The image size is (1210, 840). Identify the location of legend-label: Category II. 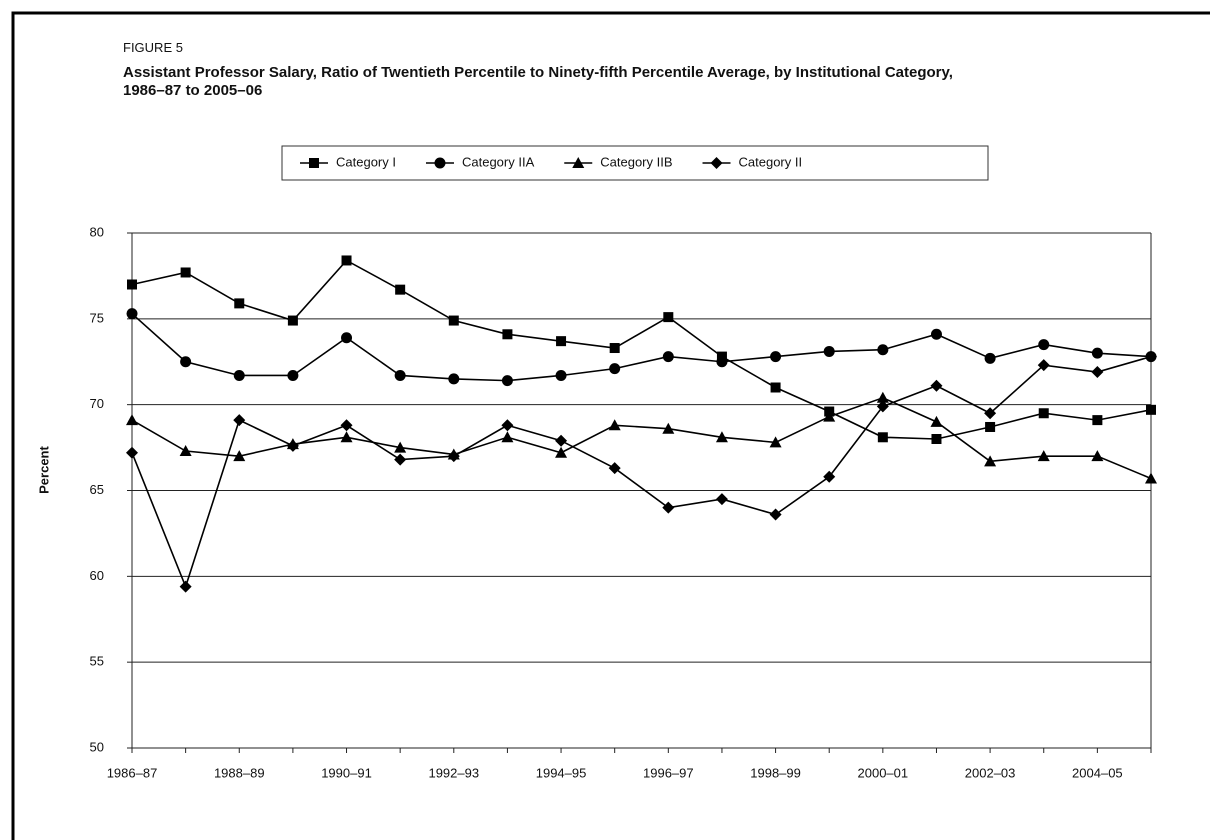
(771, 161).